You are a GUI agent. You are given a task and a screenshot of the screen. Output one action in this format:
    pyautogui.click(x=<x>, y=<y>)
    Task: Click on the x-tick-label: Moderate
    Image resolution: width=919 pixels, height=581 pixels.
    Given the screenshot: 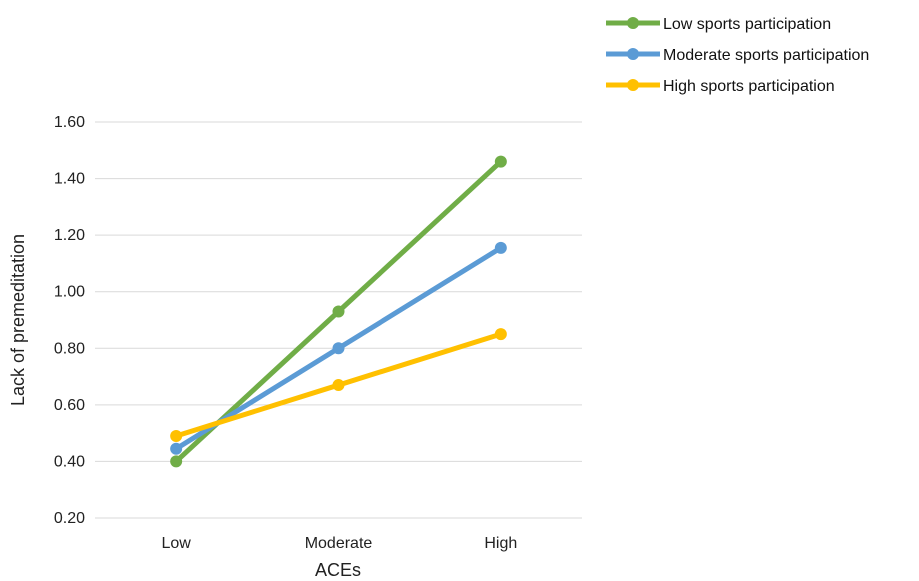 What is the action you would take?
    pyautogui.click(x=339, y=543)
    